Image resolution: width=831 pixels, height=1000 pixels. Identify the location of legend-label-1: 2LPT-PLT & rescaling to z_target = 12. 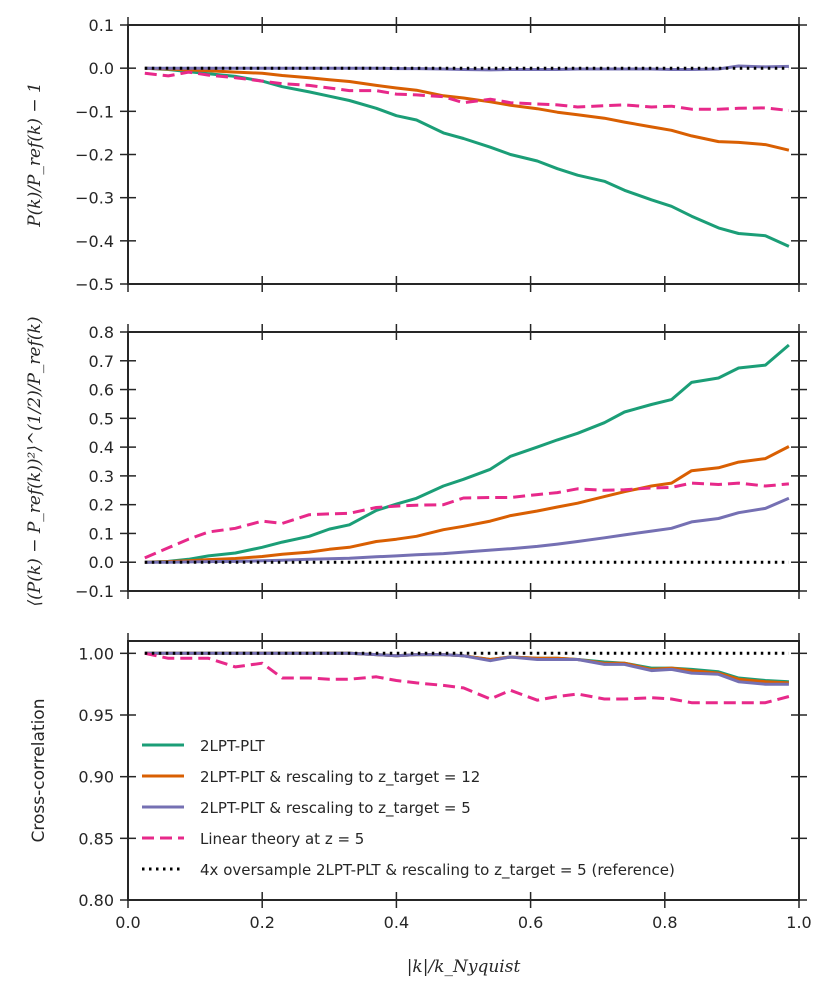
(340, 777).